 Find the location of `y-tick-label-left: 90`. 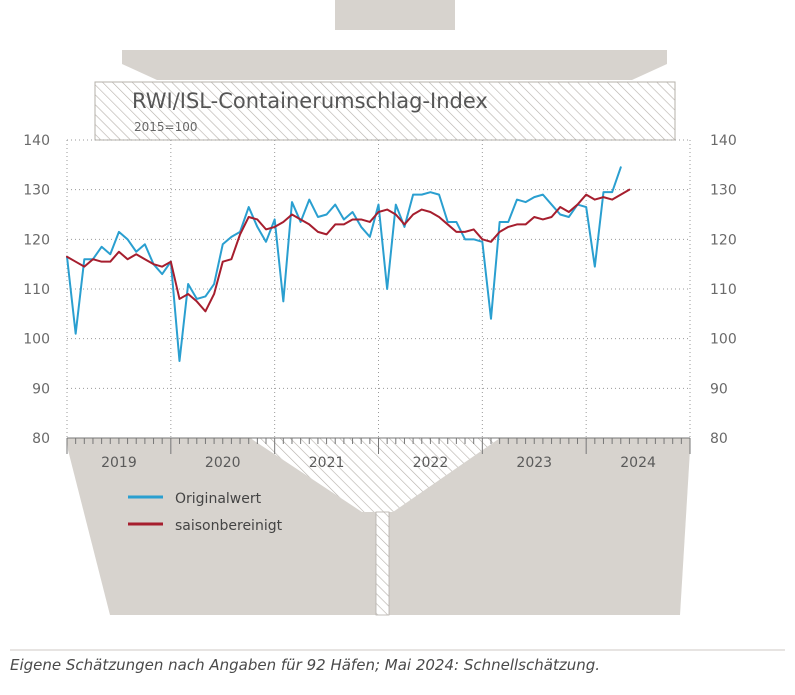

y-tick-label-left: 90 is located at coordinates (41, 389).